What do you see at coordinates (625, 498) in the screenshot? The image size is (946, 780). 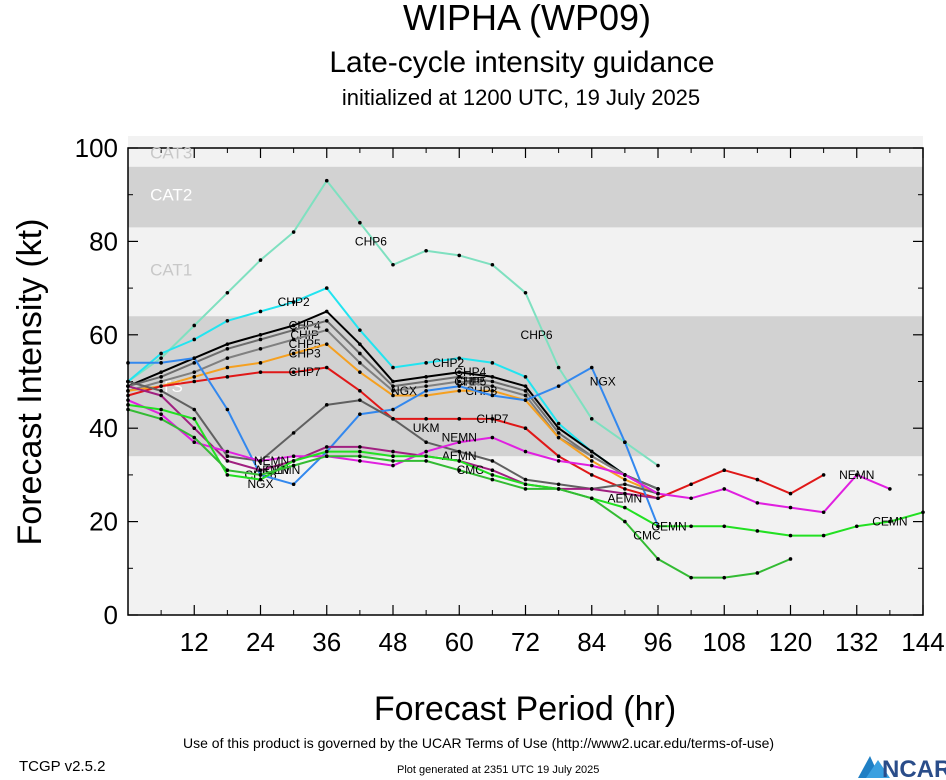 I see `series-label-aemn: AEMN` at bounding box center [625, 498].